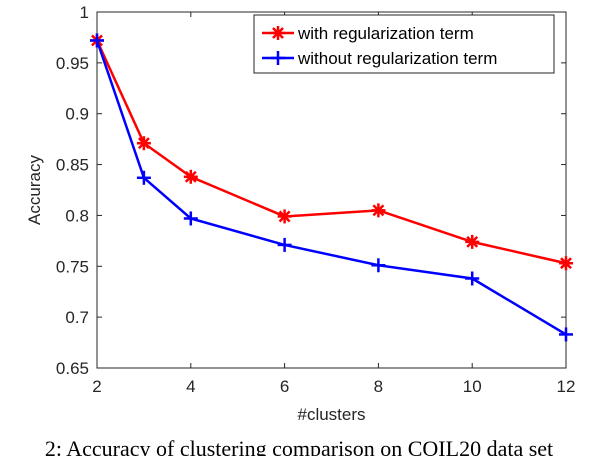 Image resolution: width=598 pixels, height=456 pixels. Describe the element at coordinates (77, 317) in the screenshot. I see `y-tick-label: 0.7` at that location.